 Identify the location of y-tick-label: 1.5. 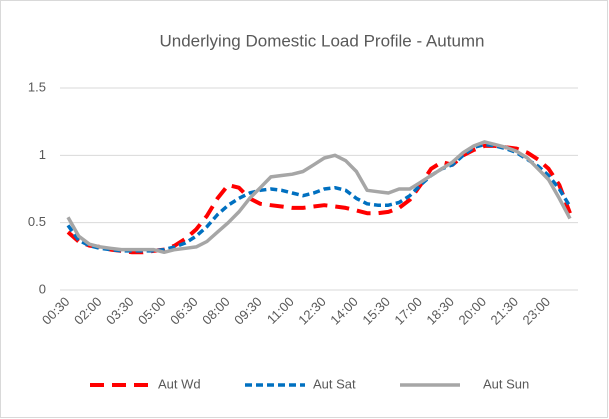
(37, 86).